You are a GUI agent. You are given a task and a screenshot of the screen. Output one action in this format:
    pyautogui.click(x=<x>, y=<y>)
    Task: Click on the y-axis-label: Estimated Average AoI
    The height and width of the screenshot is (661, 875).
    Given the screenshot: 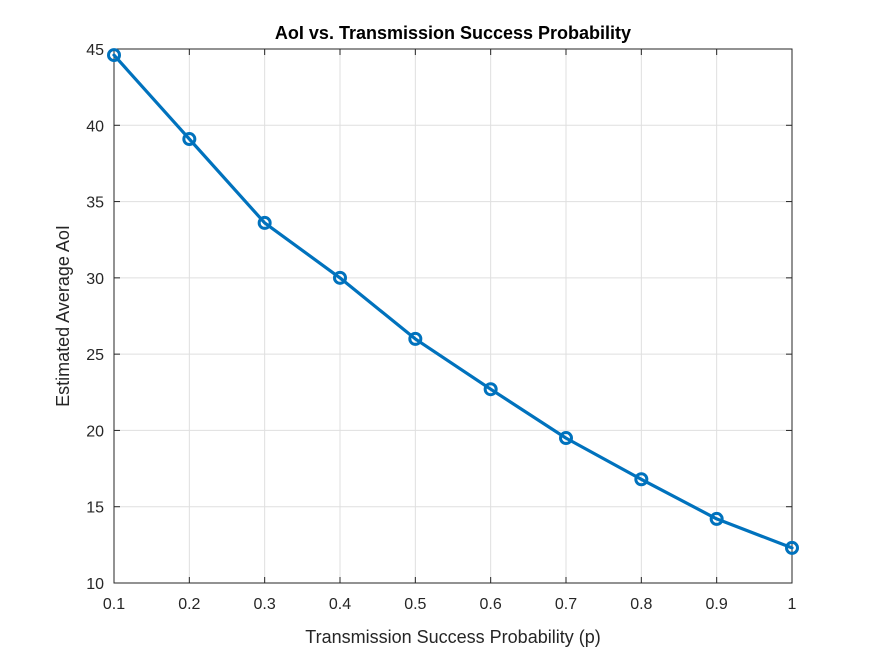 What is the action you would take?
    pyautogui.click(x=63, y=316)
    